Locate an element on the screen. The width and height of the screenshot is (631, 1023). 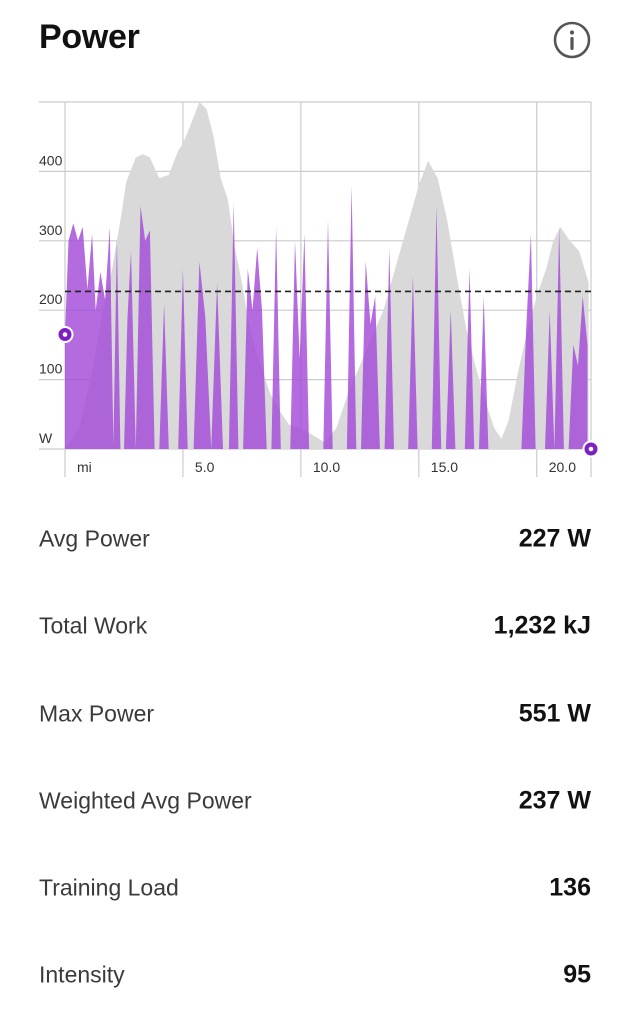
header: Power is located at coordinates (315, 45).